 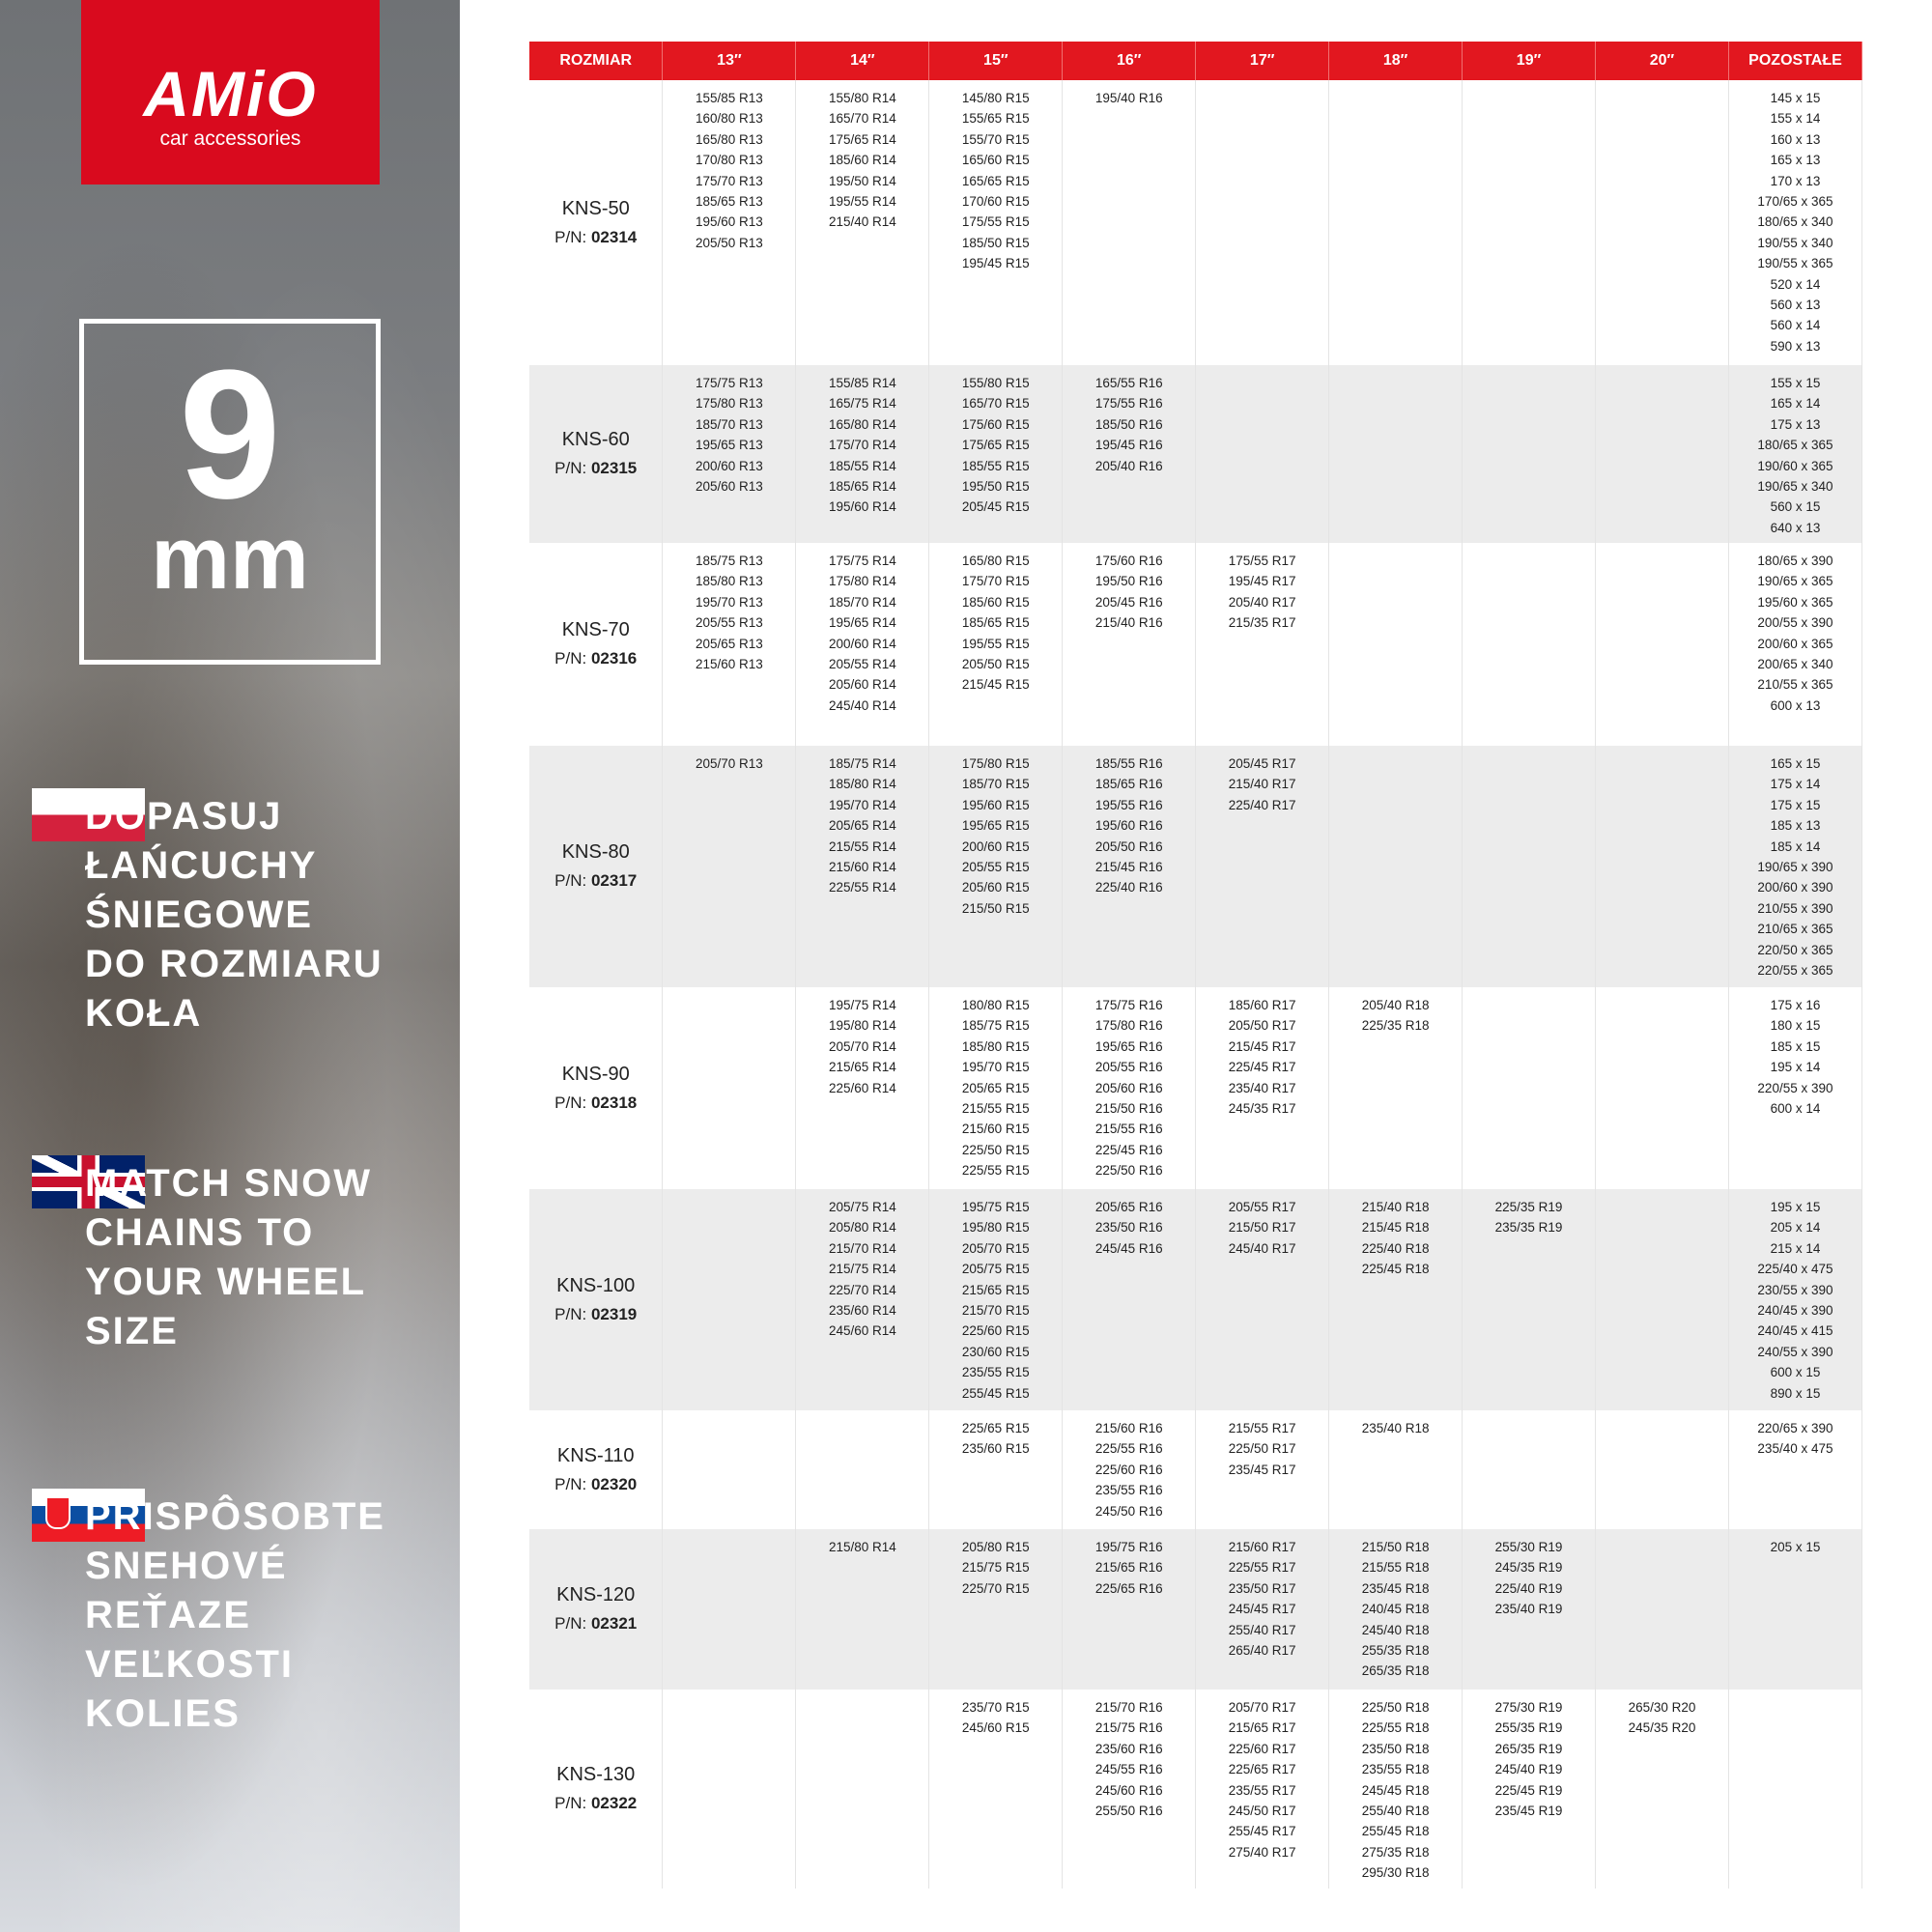 What do you see at coordinates (862, 1228) in the screenshot?
I see `tire-size: 205/80 R14` at bounding box center [862, 1228].